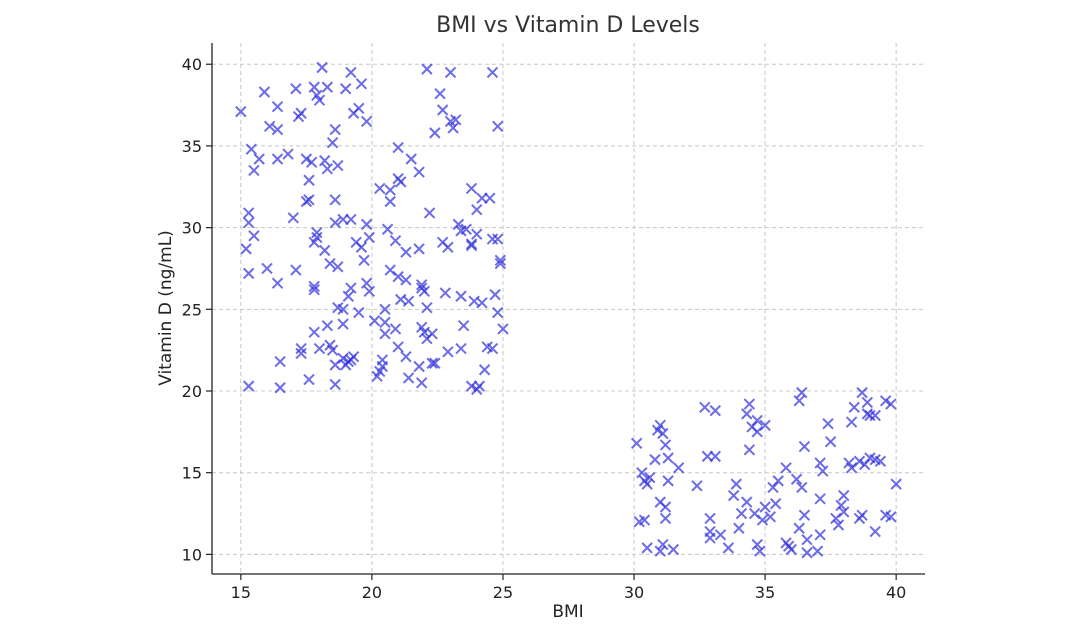 The width and height of the screenshot is (1080, 625). What do you see at coordinates (192, 391) in the screenshot?
I see `y-tick-label: 20` at bounding box center [192, 391].